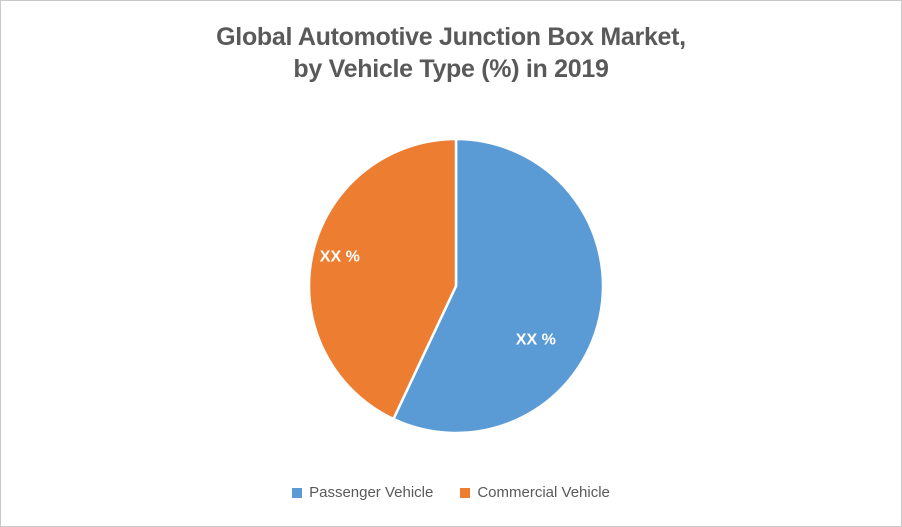 Image resolution: width=902 pixels, height=527 pixels. I want to click on data-label-passenger-vehicle: XX %, so click(536, 339).